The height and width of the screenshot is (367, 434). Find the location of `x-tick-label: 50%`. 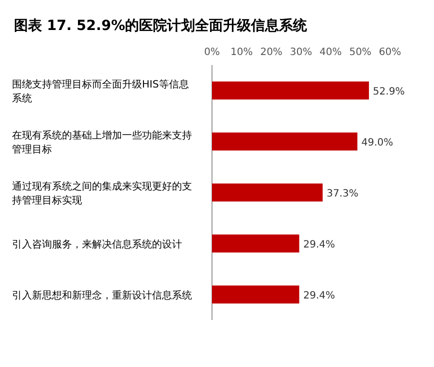

x-tick-label: 50% is located at coordinates (360, 52).